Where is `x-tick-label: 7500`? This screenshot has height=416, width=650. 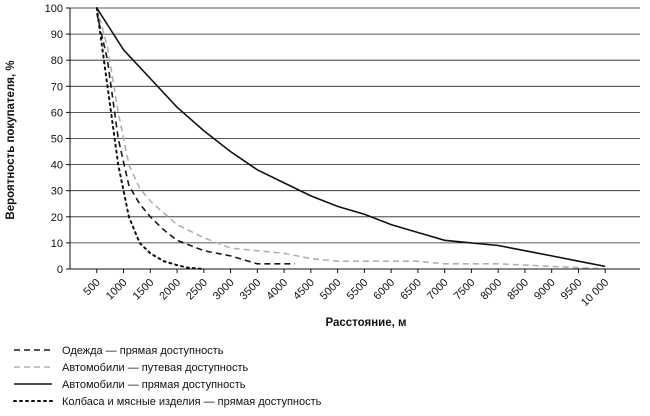
x-tick-label: 7500 is located at coordinates (465, 290).